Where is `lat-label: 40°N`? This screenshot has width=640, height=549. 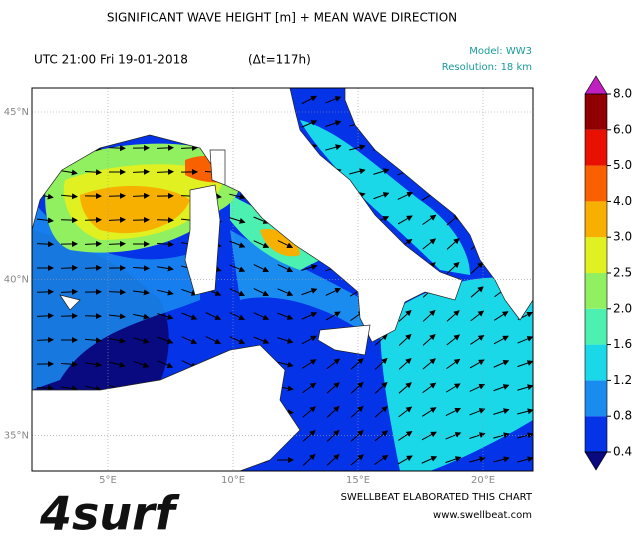
lat-label: 40°N is located at coordinates (16, 280).